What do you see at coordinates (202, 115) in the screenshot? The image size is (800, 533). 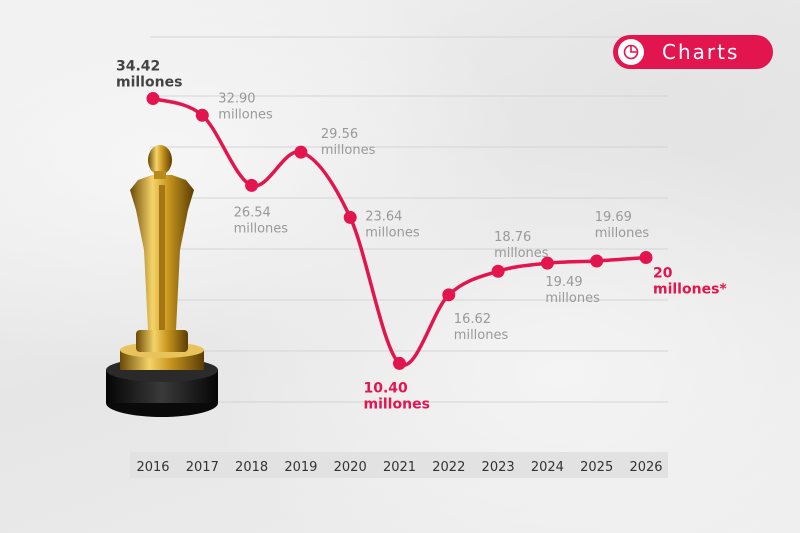 I see `data-point-2017` at bounding box center [202, 115].